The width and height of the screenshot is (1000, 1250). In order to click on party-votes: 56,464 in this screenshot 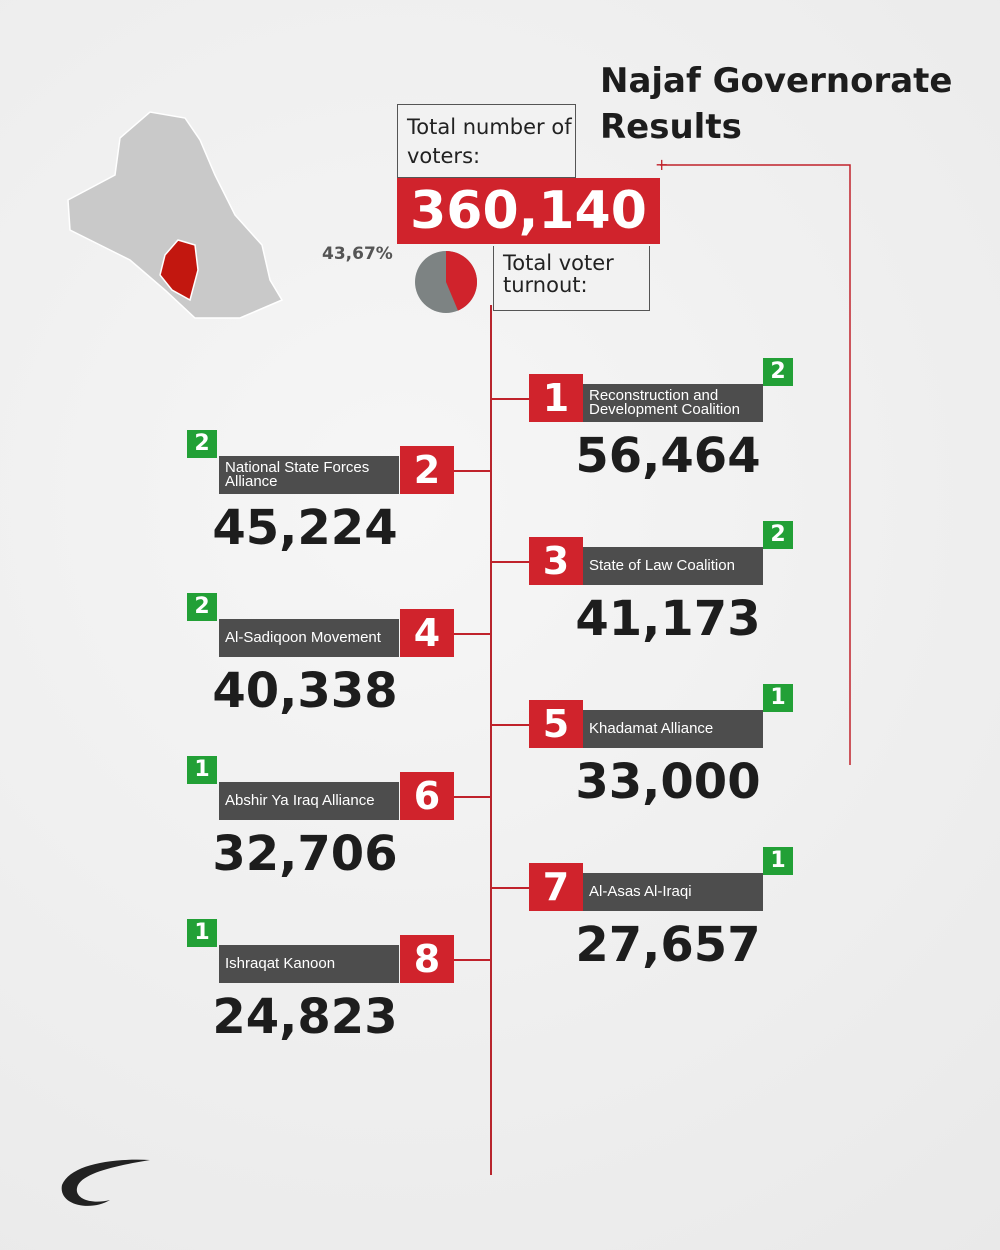, I will do `click(668, 456)`.